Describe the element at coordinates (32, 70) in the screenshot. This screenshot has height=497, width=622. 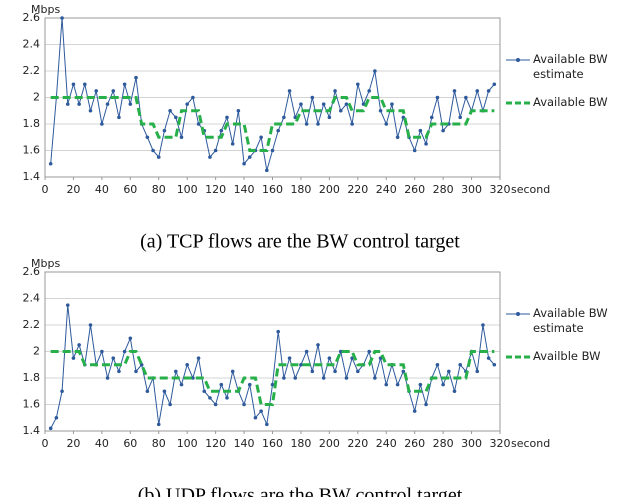
I see `y-tick-label: 2.2` at that location.